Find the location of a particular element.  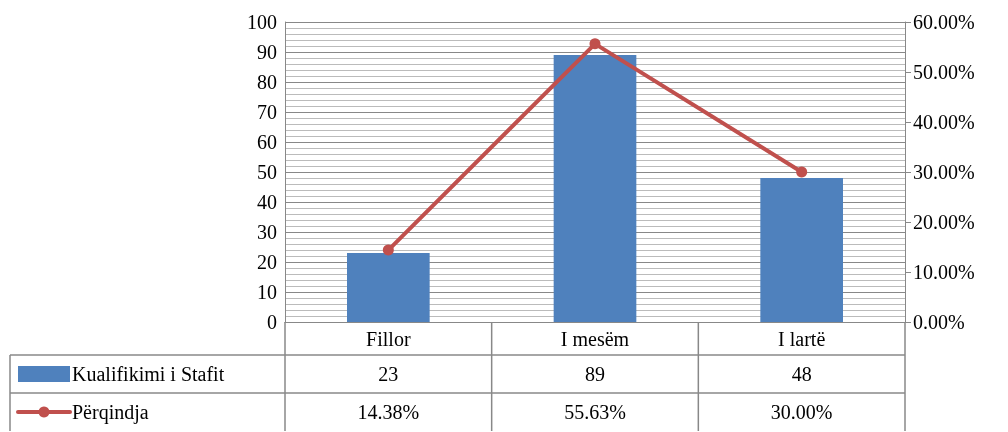

data-label: 89 is located at coordinates (595, 374).